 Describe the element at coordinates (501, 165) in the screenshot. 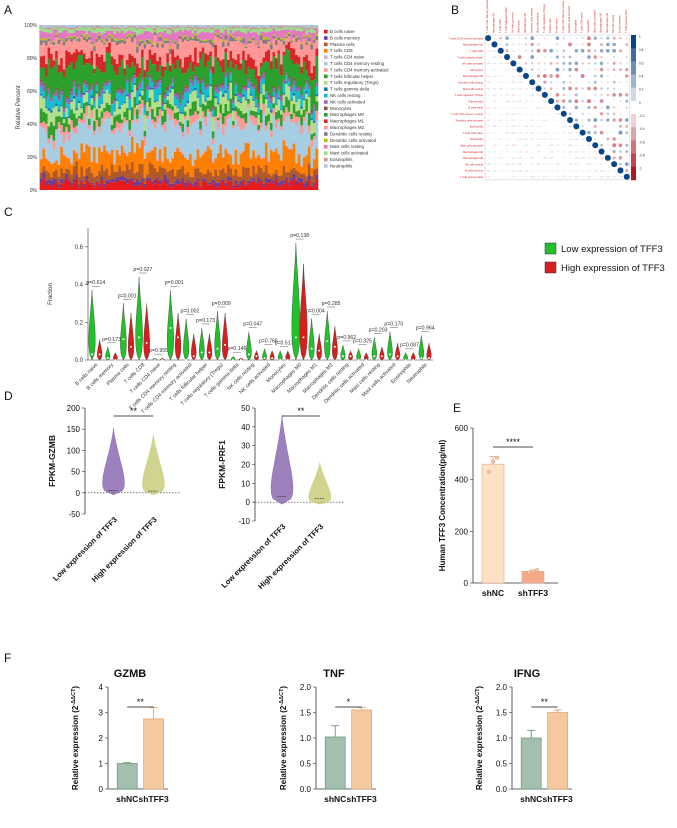

I see `correlation-value: 0.13` at that location.